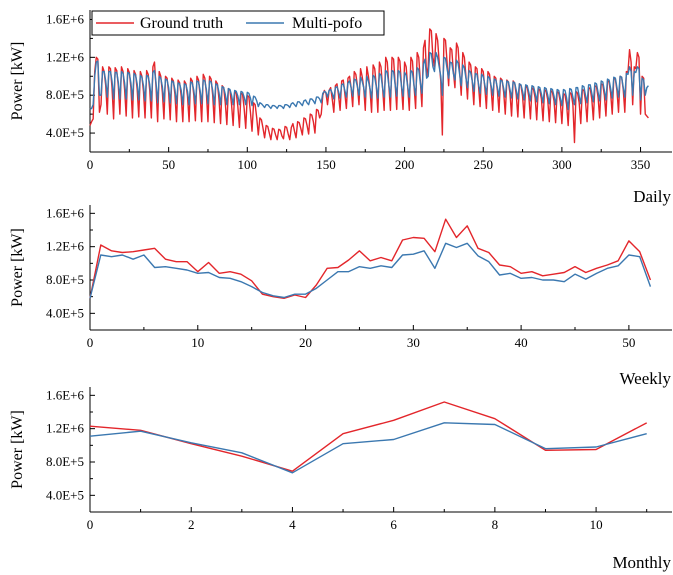 Image resolution: width=673 pixels, height=575 pixels. I want to click on panel-title: Daily, so click(652, 196).